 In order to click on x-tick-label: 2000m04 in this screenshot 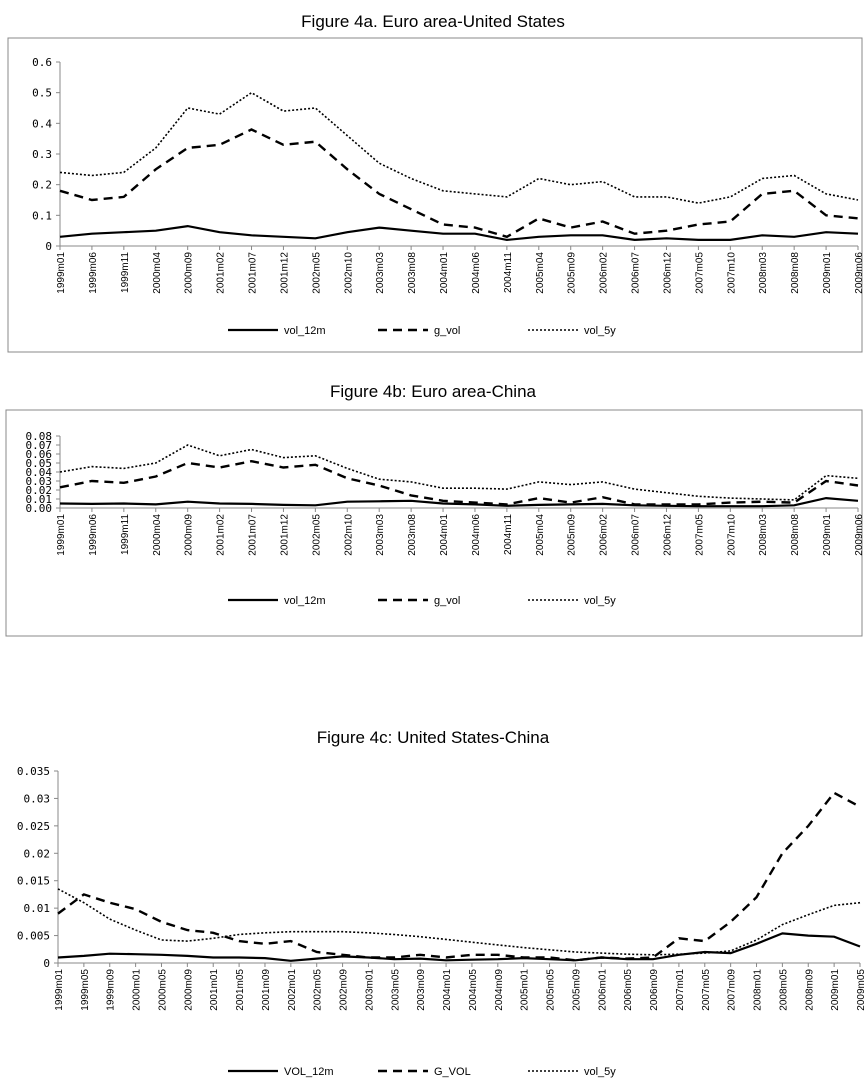, I will do `click(157, 273)`.